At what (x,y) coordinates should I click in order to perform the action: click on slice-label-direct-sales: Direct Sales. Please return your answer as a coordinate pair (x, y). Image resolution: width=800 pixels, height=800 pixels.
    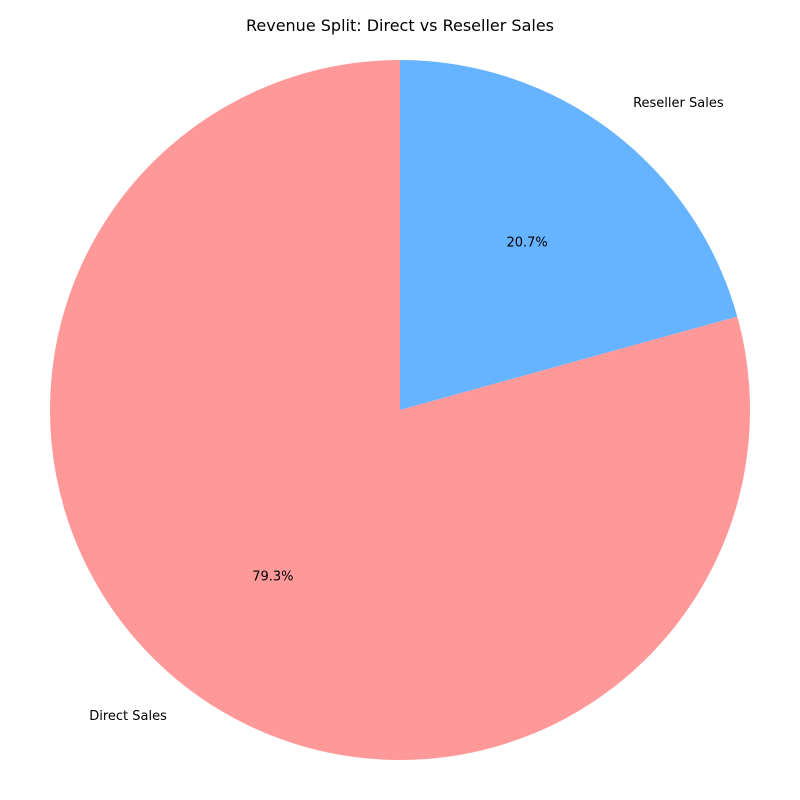
    Looking at the image, I should click on (128, 716).